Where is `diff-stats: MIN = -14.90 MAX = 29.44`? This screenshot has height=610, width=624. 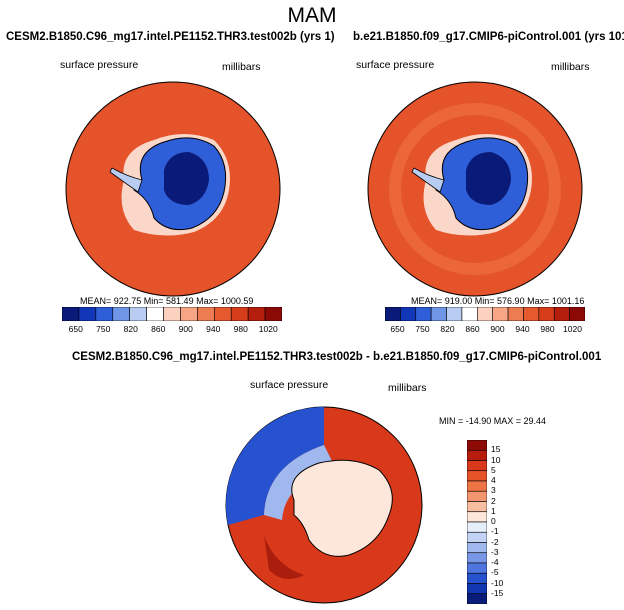
diff-stats: MIN = -14.90 MAX = 29.44 is located at coordinates (493, 421).